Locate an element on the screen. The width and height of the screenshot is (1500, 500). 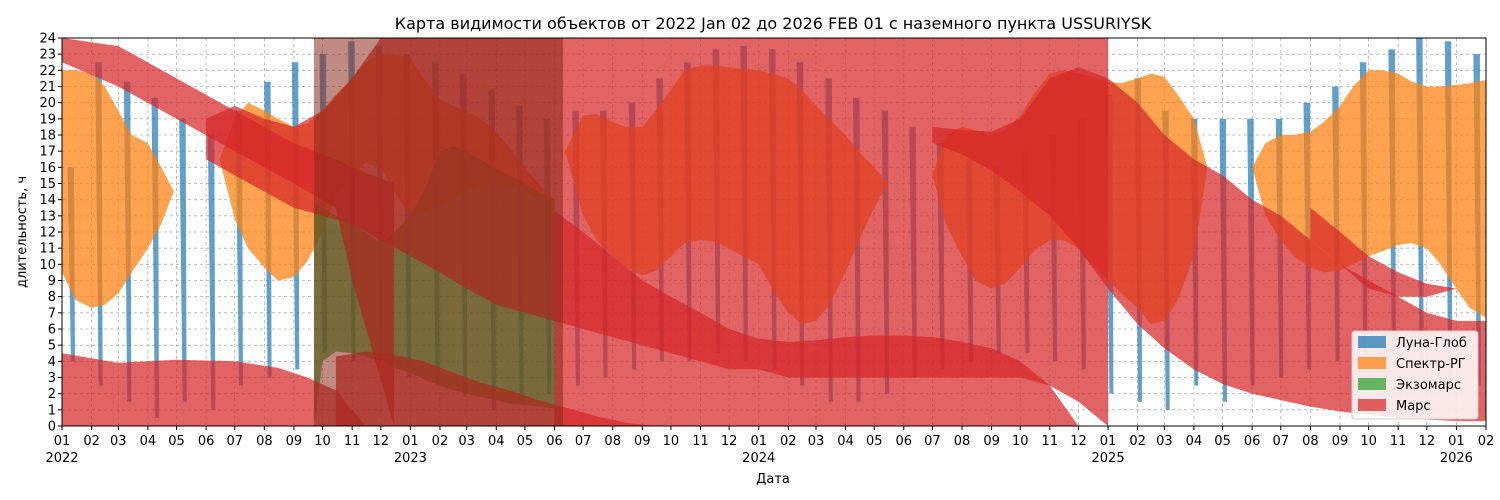
y-axis-label: длительность, ч is located at coordinates (22, 232).